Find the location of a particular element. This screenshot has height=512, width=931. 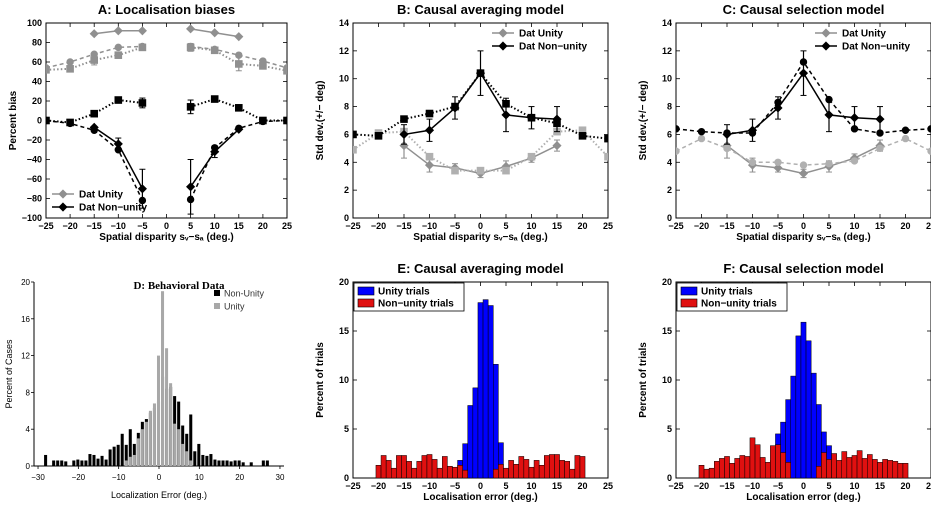

y-tick-label: −60 is located at coordinates (34, 179).